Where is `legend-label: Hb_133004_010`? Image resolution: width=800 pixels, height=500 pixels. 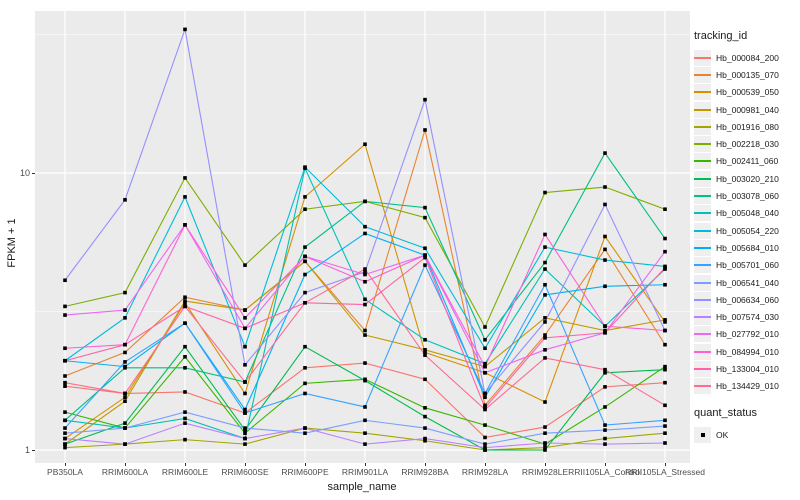 legend-label: Hb_133004_010 is located at coordinates (747, 368).